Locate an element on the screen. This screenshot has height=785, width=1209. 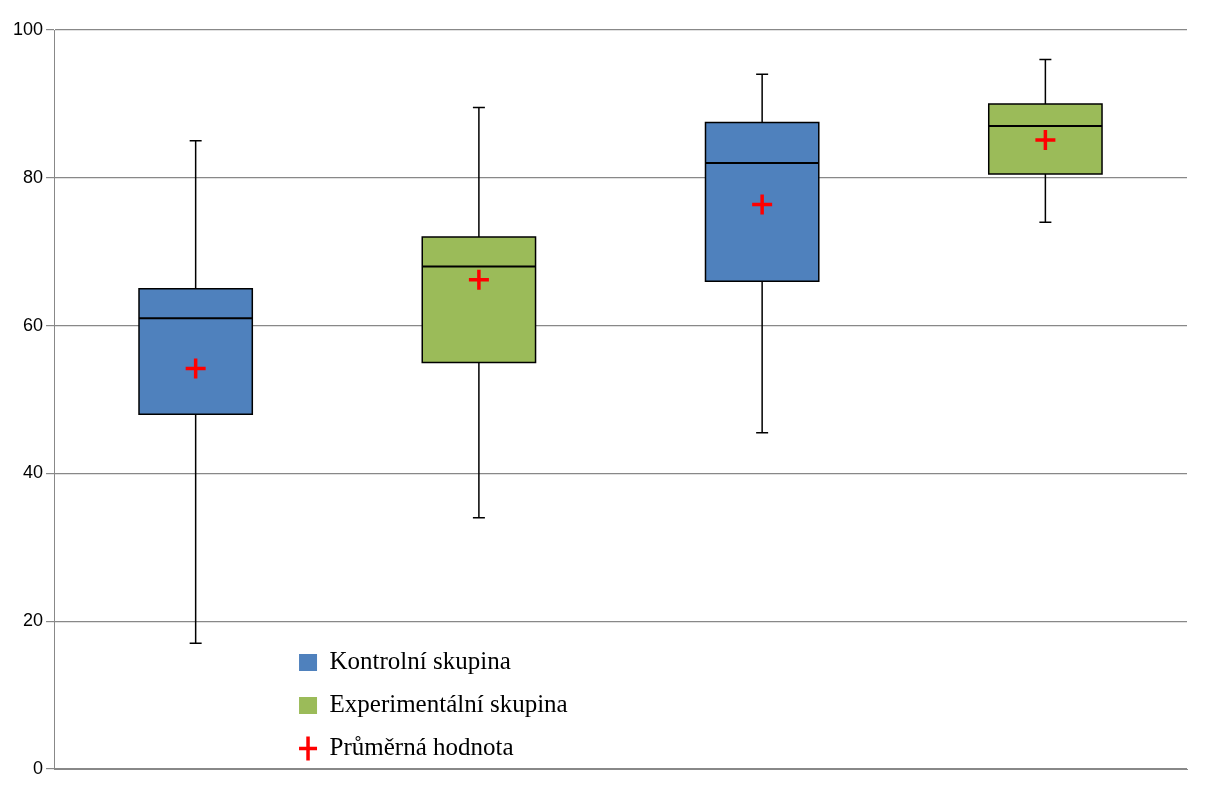
y-tick-label: 20 is located at coordinates (33, 620).